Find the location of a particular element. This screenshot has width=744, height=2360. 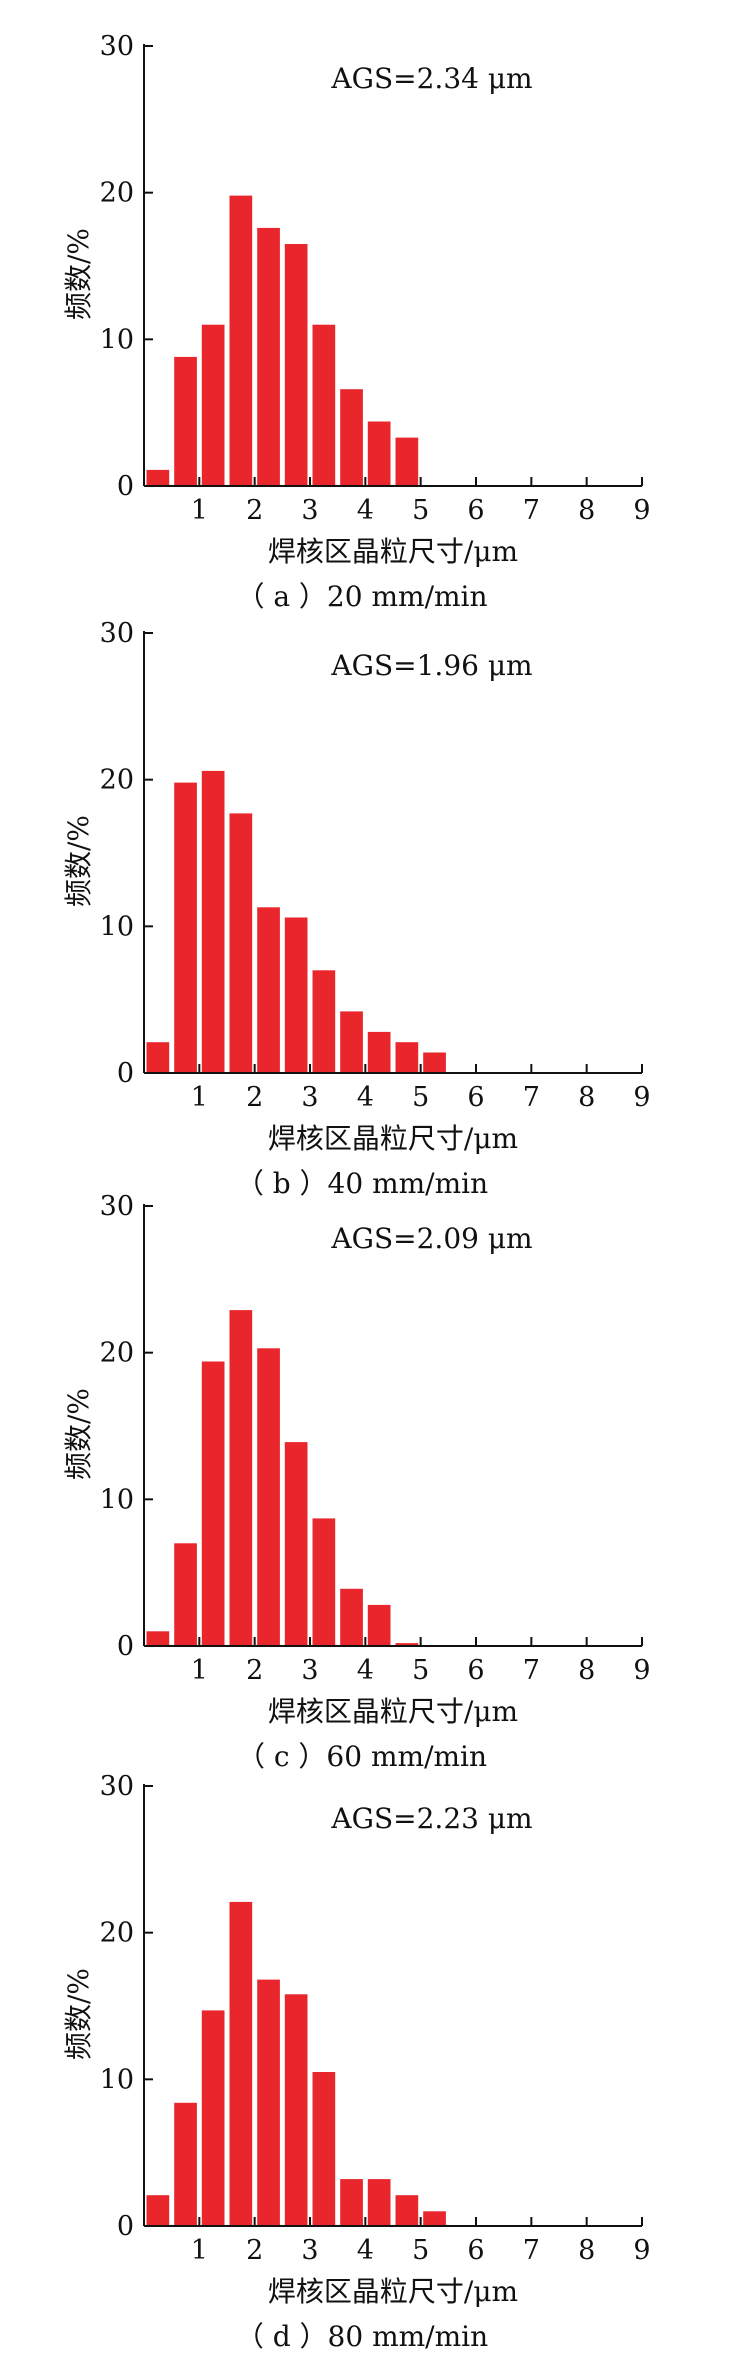

ags-annotation: AGS=1.96 μm is located at coordinates (431, 665).